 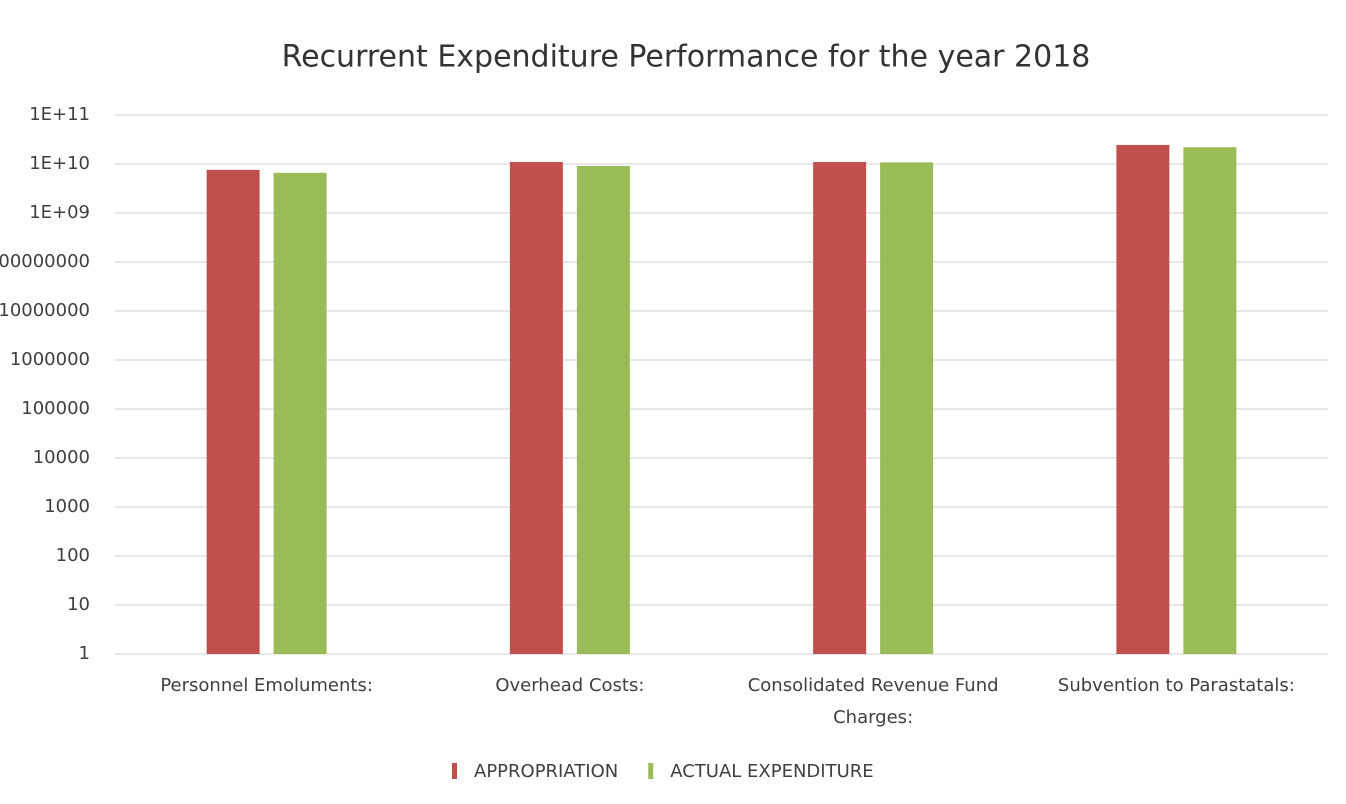 What do you see at coordinates (569, 685) in the screenshot?
I see `x-tick-label: Overhead Costs:` at bounding box center [569, 685].